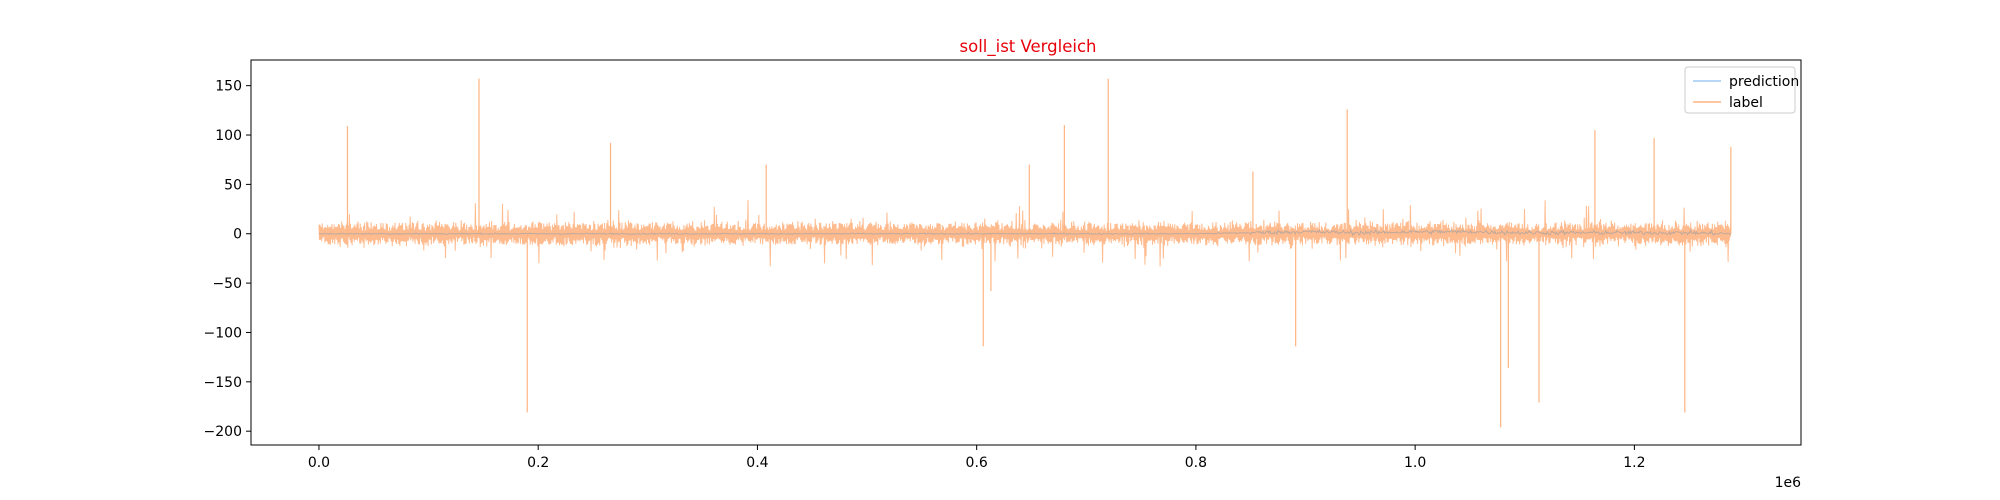 The image size is (2000, 500). Describe the element at coordinates (1028, 47) in the screenshot. I see `chart-title: soll_ist Vergleich` at that location.